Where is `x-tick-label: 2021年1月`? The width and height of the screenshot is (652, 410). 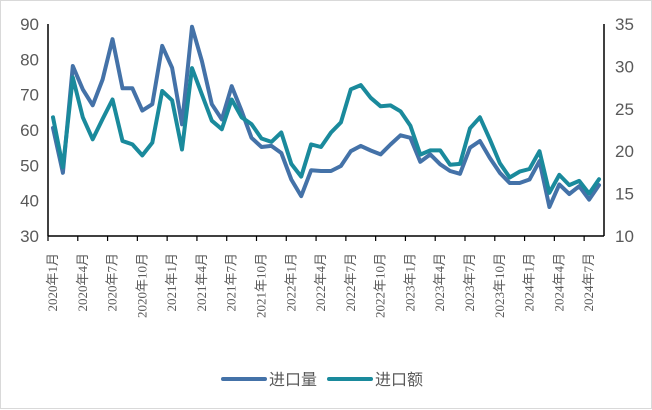 x-tick-label: 2021年1月 is located at coordinates (171, 282).